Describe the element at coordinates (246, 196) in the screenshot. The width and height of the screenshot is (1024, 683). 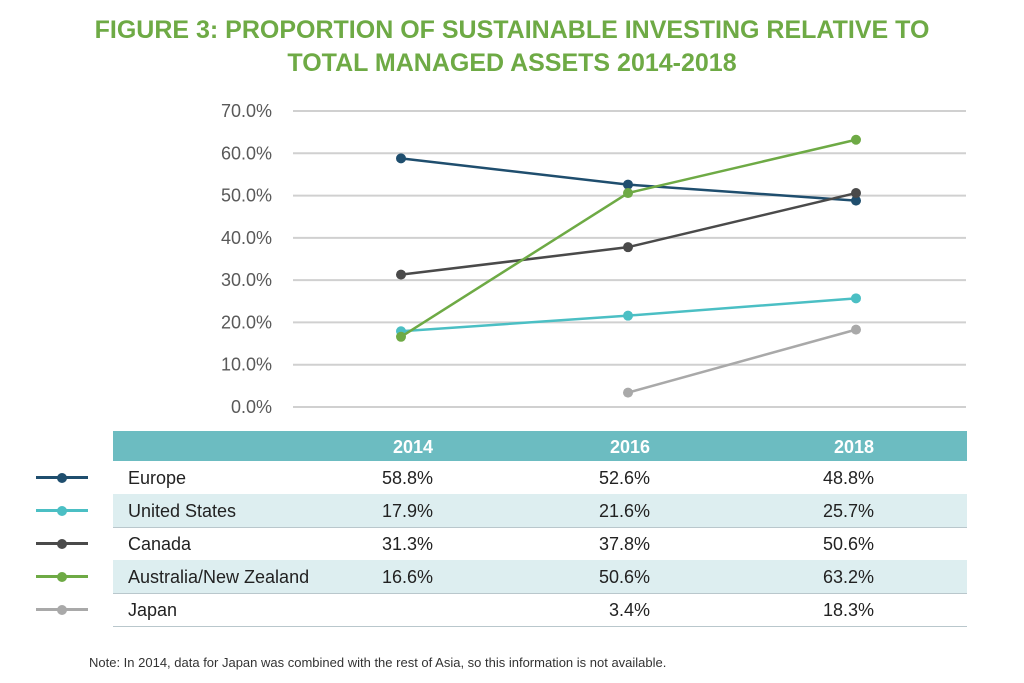
I see `y-tick-label: 50.0%` at that location.